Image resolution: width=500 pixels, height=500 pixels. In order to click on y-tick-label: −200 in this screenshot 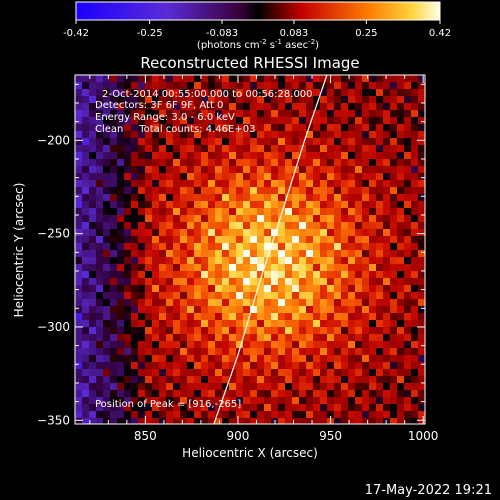, I will do `click(53, 140)`.